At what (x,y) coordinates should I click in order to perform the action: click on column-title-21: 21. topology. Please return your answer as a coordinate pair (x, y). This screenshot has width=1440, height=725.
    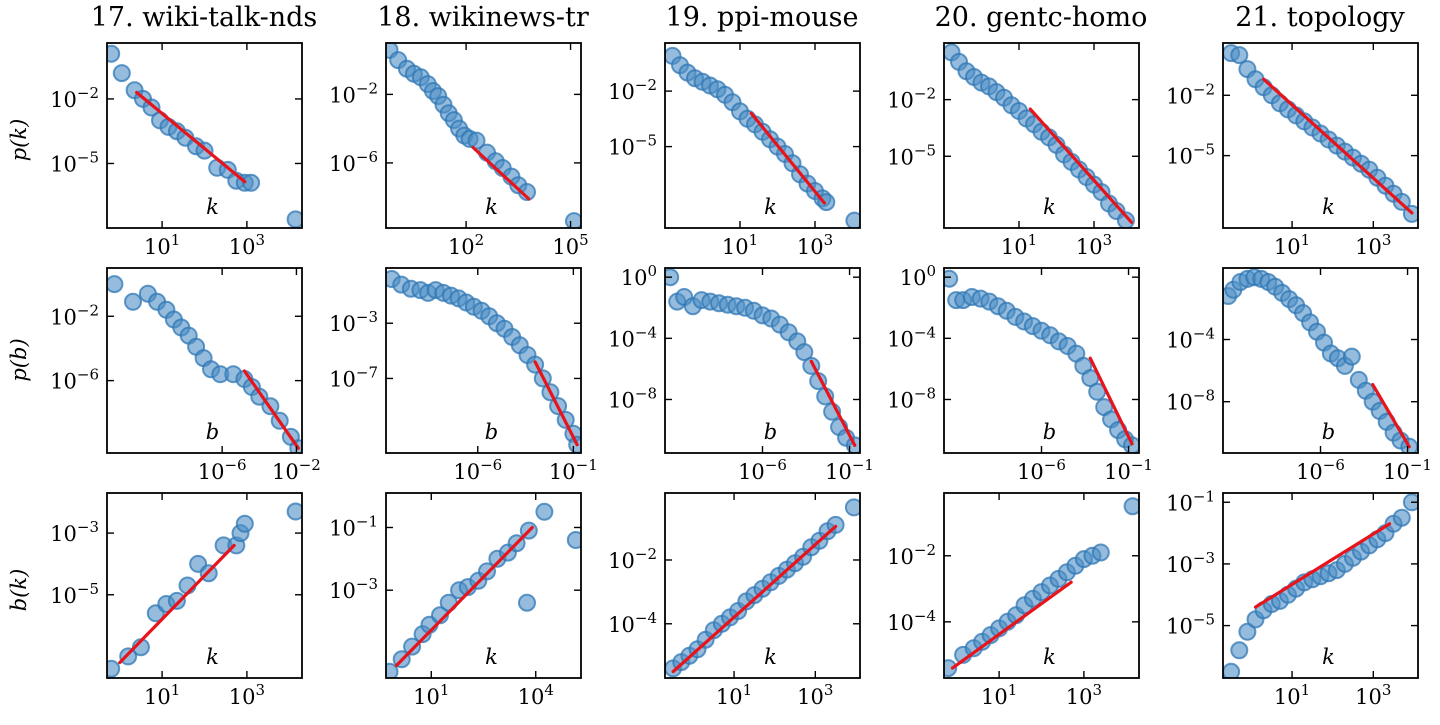
    Looking at the image, I should click on (1320, 17).